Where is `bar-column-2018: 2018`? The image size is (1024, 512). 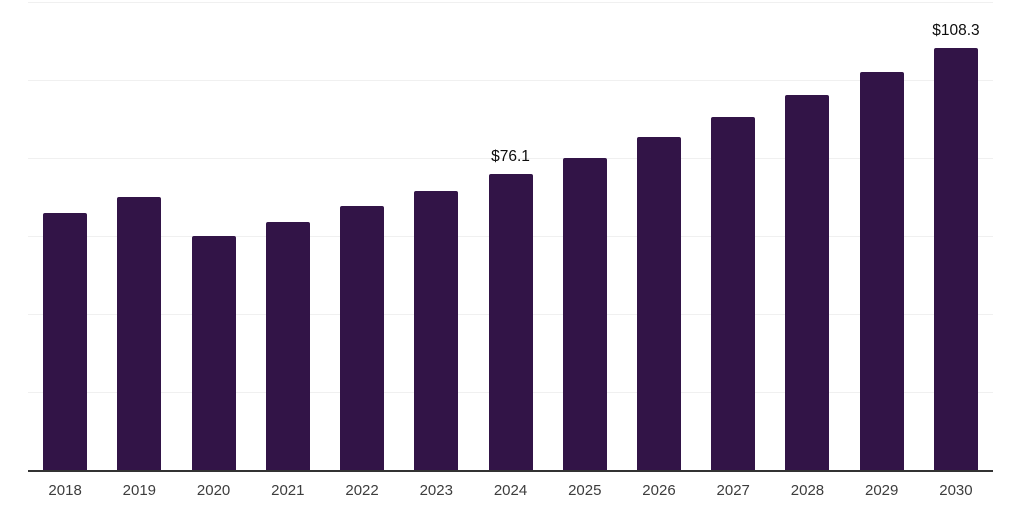
bar-column-2018: 2018 is located at coordinates (65, 250).